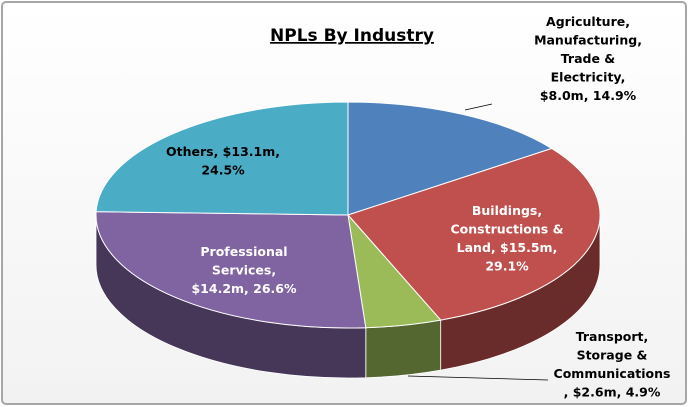 The width and height of the screenshot is (689, 407). What do you see at coordinates (588, 39) in the screenshot?
I see `data-label-line: Manufacturing,` at bounding box center [588, 39].